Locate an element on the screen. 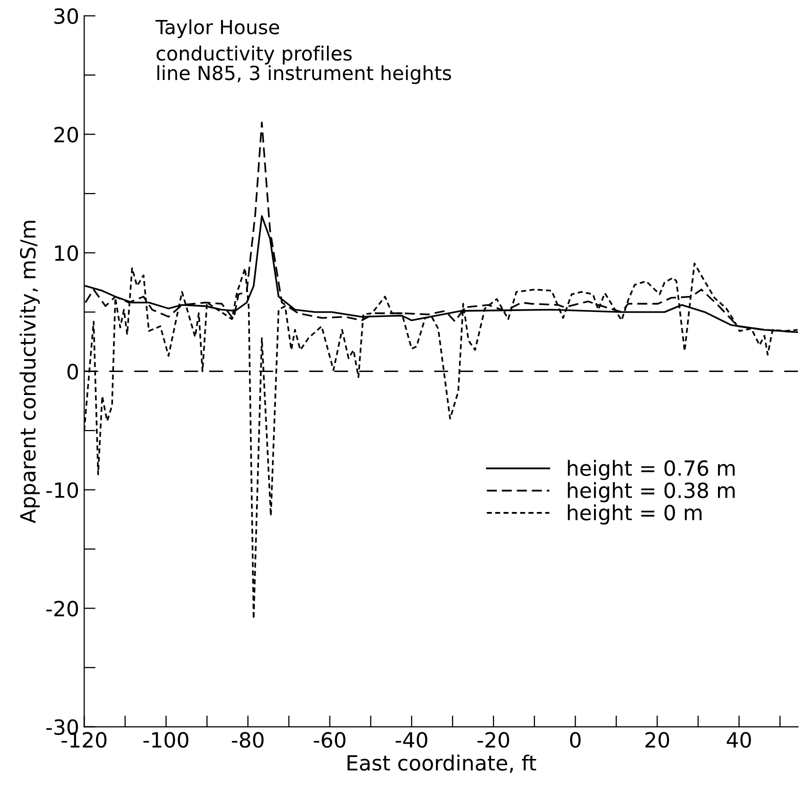 The height and width of the screenshot is (790, 802). text: conductivity profiles line N85, 3 instrument heights is located at coordinates (304, 65).